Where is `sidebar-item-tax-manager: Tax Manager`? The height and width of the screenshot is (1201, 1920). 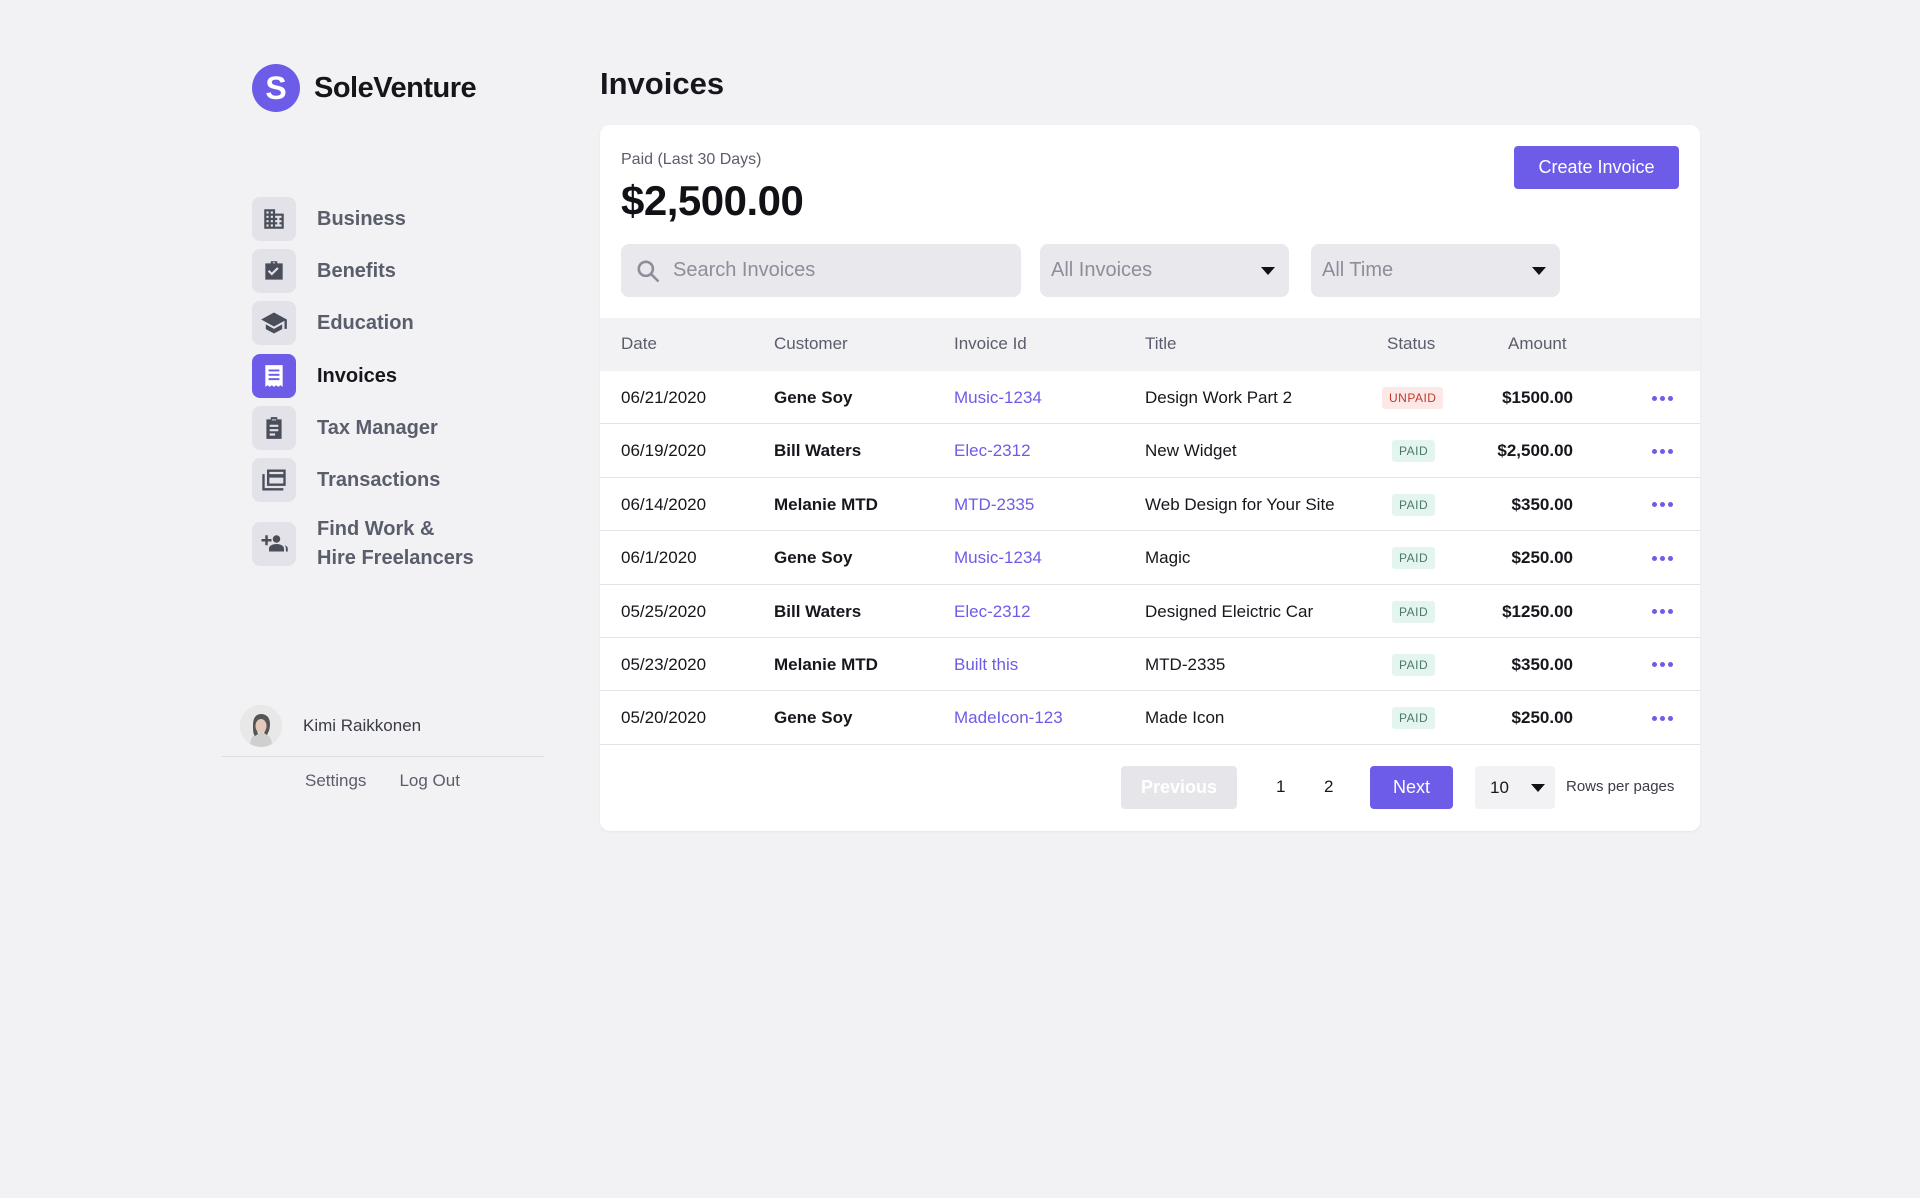
sidebar-item-tax-manager: Tax Manager is located at coordinates (398, 428).